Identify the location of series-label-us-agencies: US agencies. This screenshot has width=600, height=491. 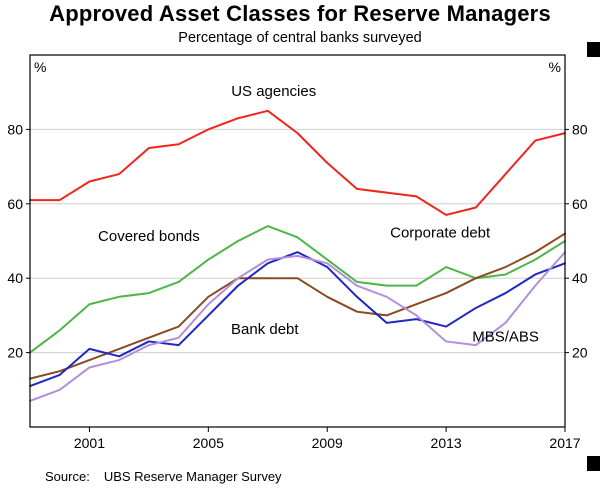
(273, 91).